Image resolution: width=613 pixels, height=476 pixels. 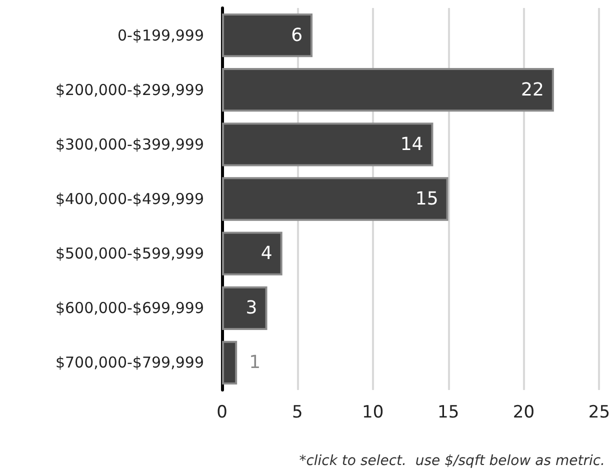 What do you see at coordinates (129, 363) in the screenshot?
I see `y-tick-label: $700,000-$799,999` at bounding box center [129, 363].